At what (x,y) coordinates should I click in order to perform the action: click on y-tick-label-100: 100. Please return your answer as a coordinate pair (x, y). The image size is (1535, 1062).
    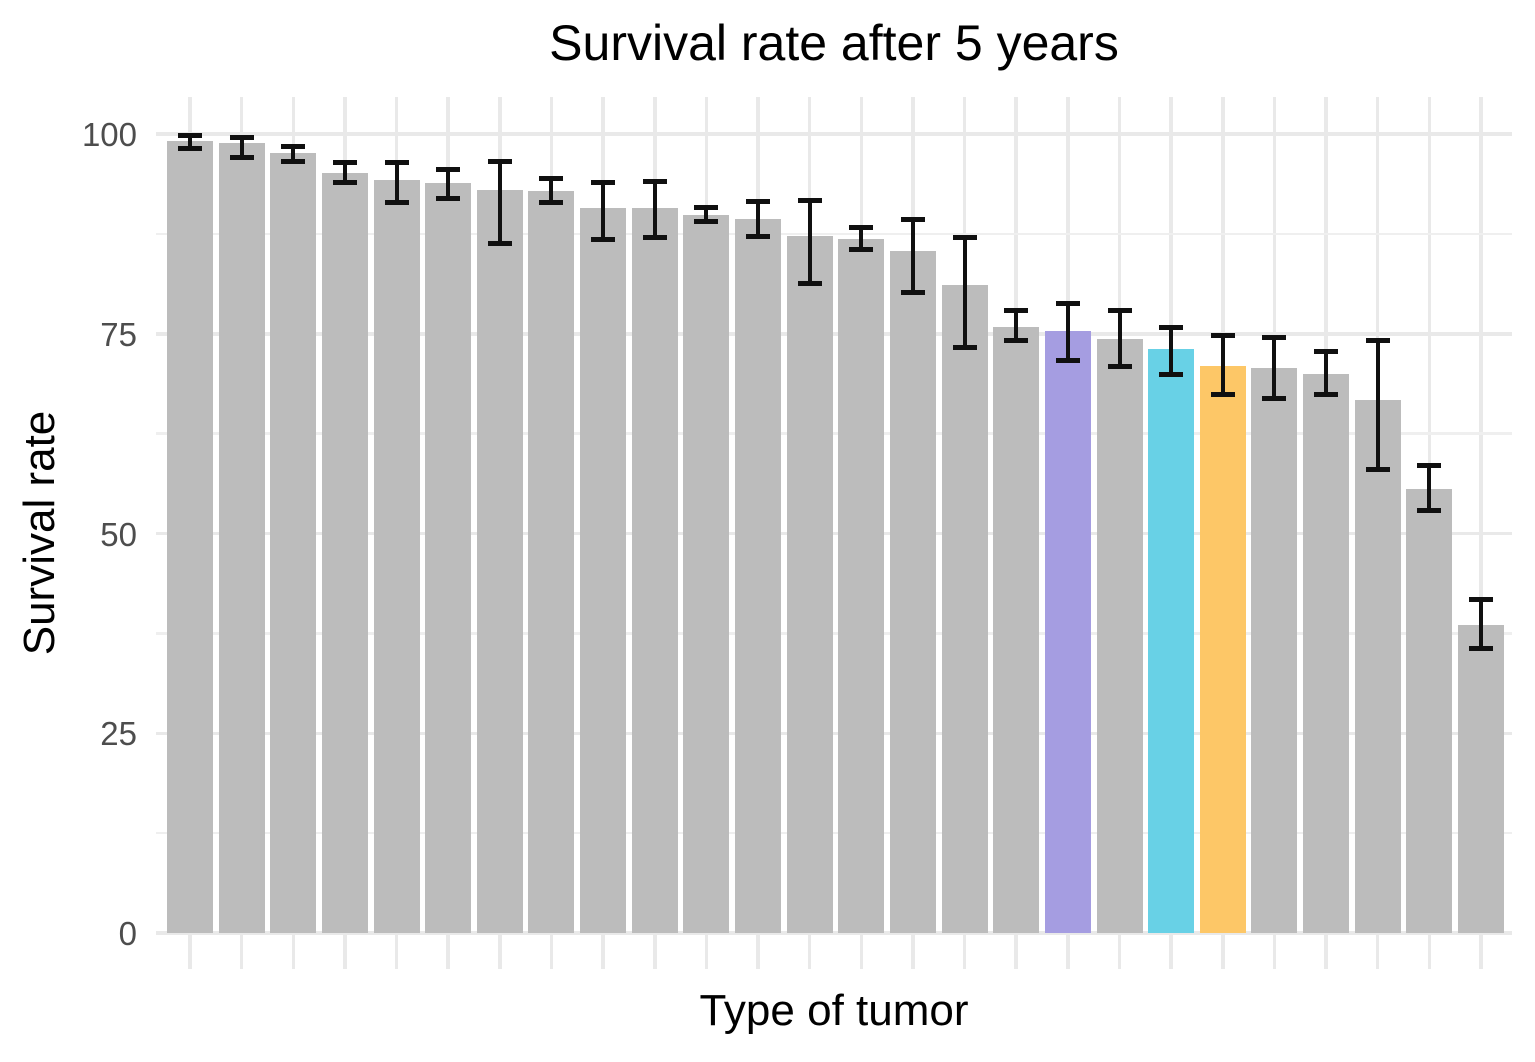
    Looking at the image, I should click on (109, 134).